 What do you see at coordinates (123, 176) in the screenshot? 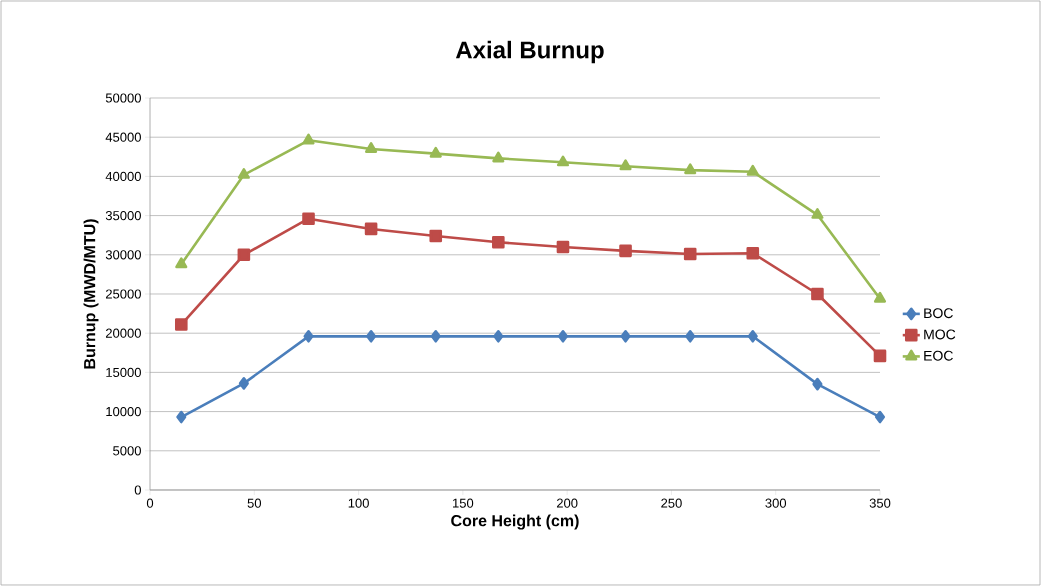
I see `y-tick-label: 40000` at bounding box center [123, 176].